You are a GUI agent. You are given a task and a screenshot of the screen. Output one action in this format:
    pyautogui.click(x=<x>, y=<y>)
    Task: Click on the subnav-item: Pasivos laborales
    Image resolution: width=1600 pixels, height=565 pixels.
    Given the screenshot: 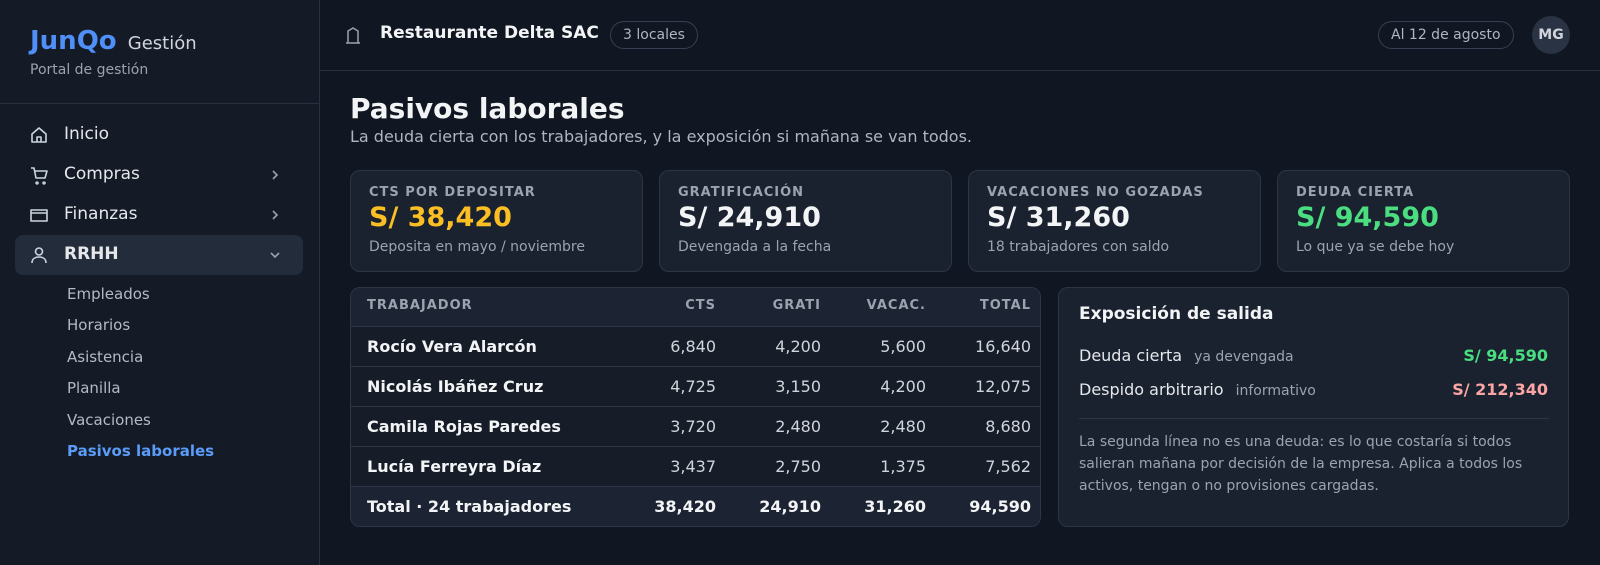 What is the action you would take?
    pyautogui.click(x=141, y=451)
    